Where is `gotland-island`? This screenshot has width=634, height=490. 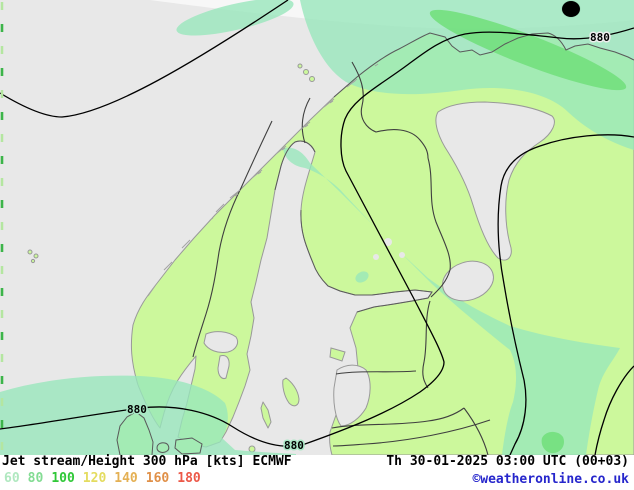
gotland-island is located at coordinates (291, 392).